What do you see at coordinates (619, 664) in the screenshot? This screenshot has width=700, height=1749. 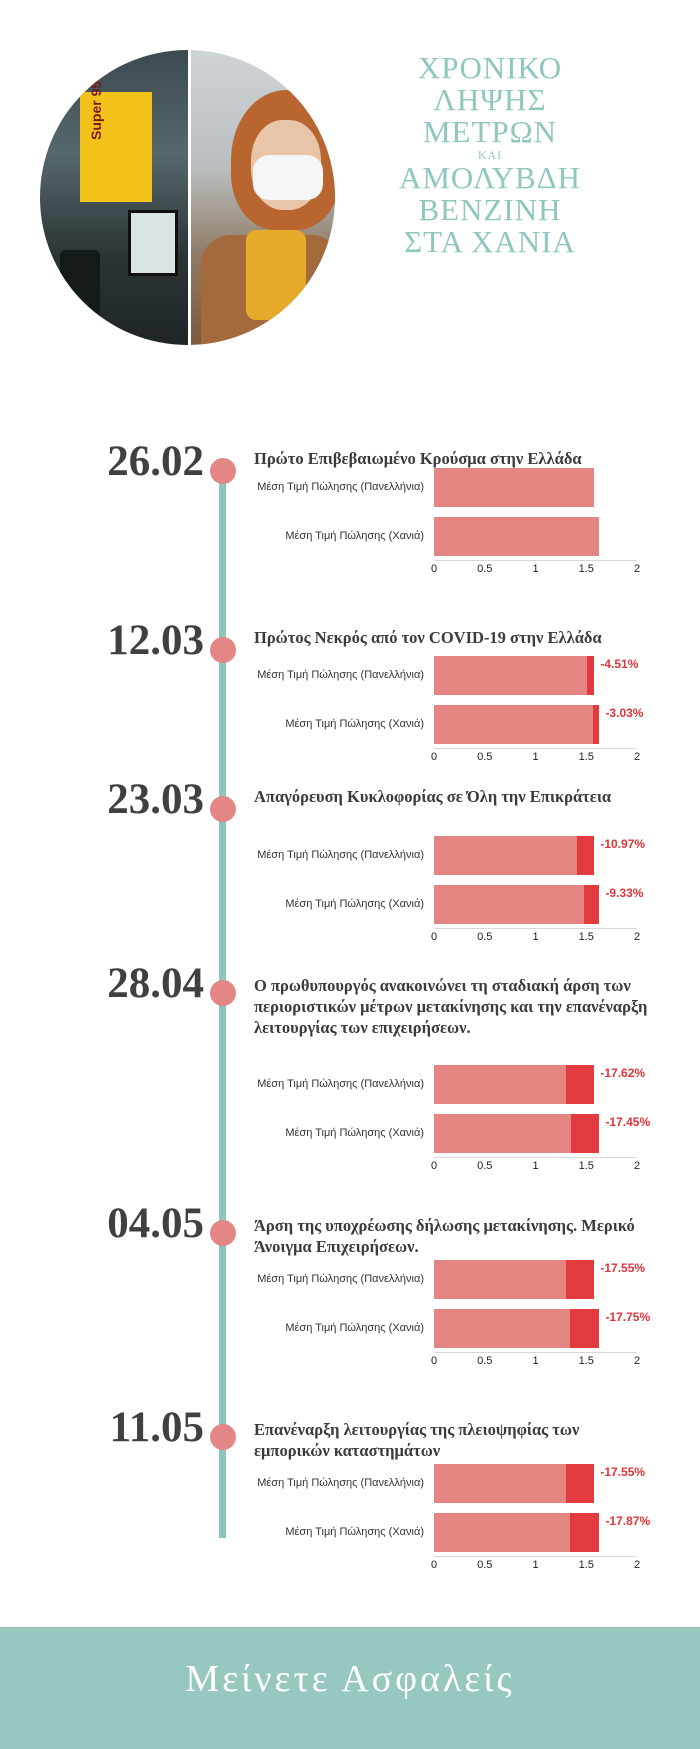 I see `drop-percent-label: -4.51%` at bounding box center [619, 664].